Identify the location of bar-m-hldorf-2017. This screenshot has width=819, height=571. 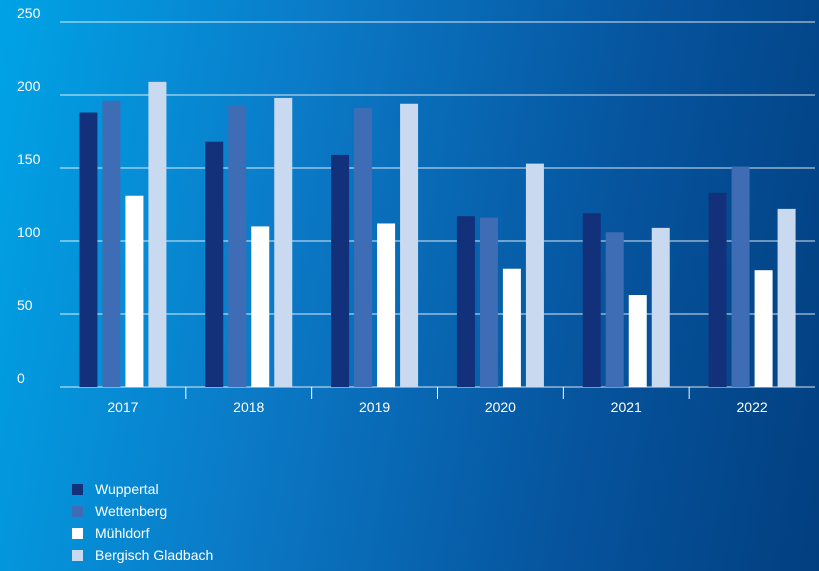
(134, 291).